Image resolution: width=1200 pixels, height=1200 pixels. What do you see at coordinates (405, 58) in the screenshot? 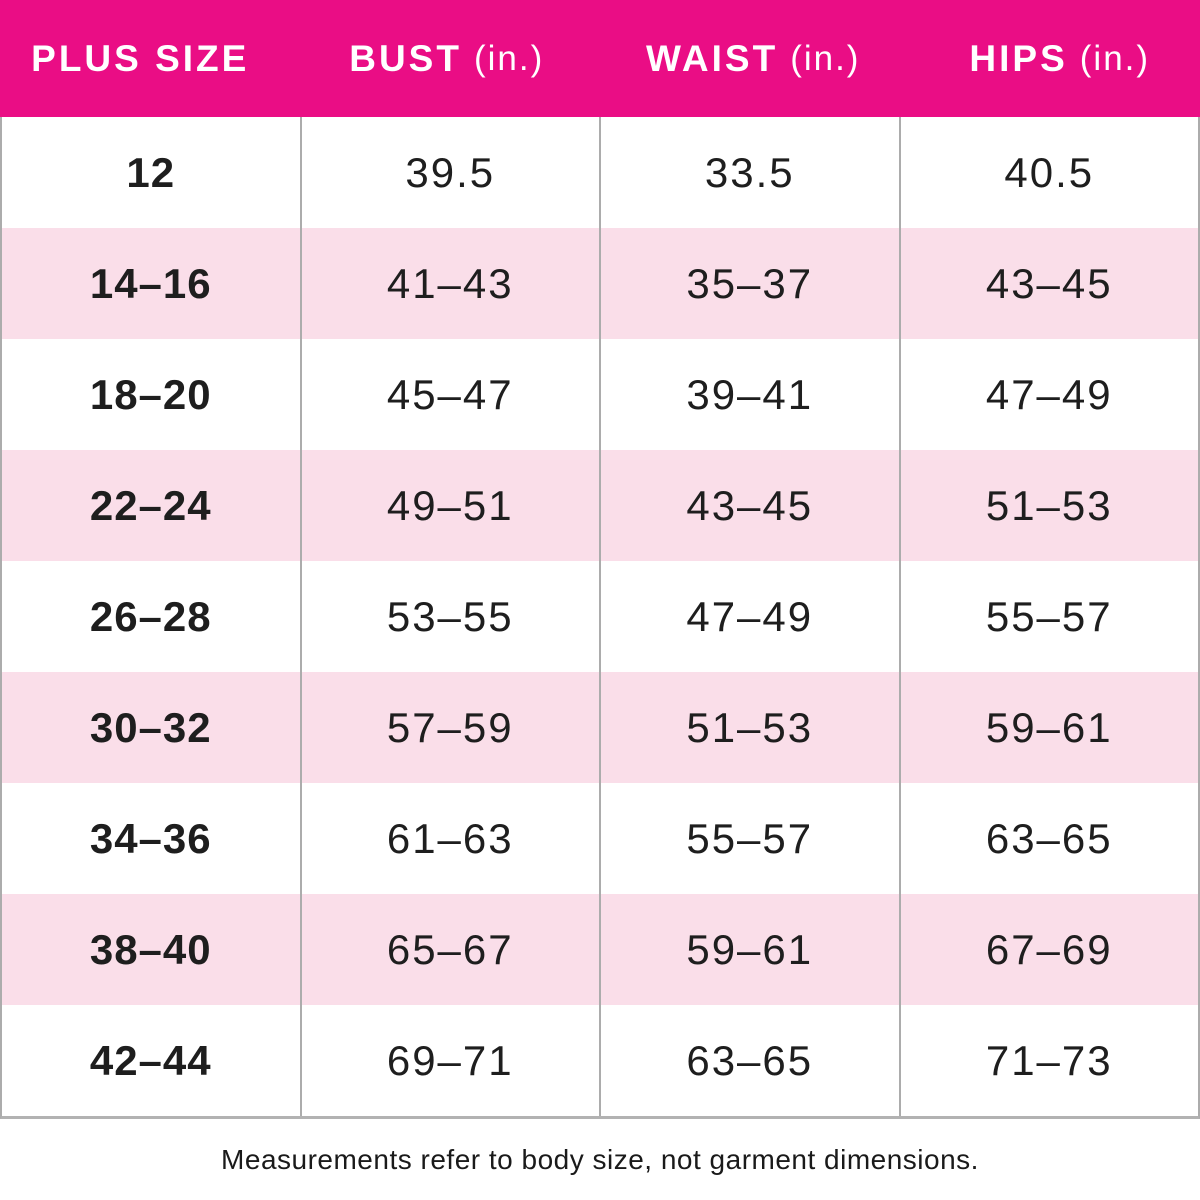
I see `column-header-label: BUST` at bounding box center [405, 58].